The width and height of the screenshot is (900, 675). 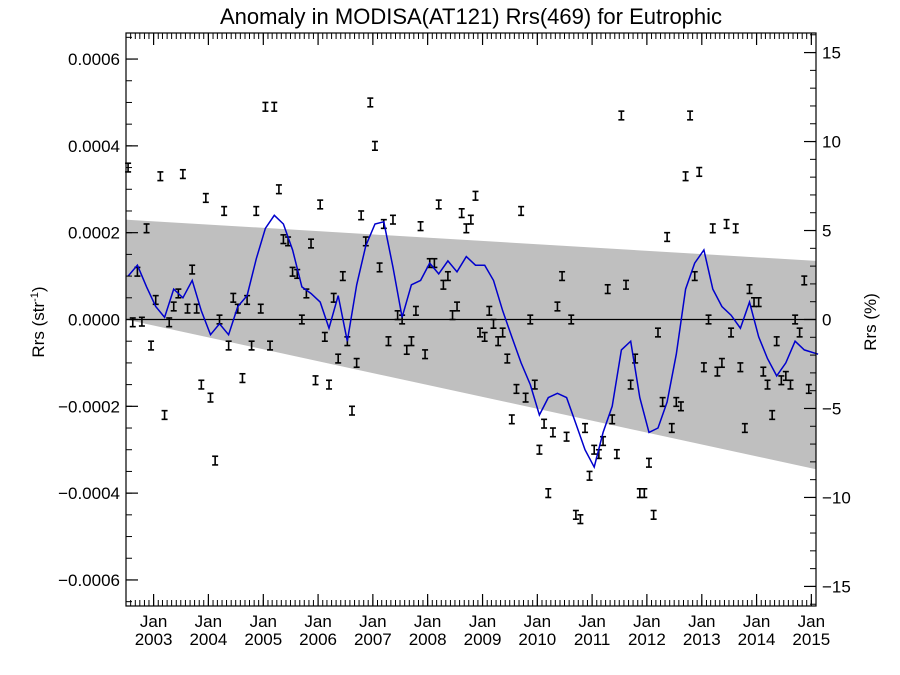 I want to click on right-tick-label: 5, so click(x=826, y=231).